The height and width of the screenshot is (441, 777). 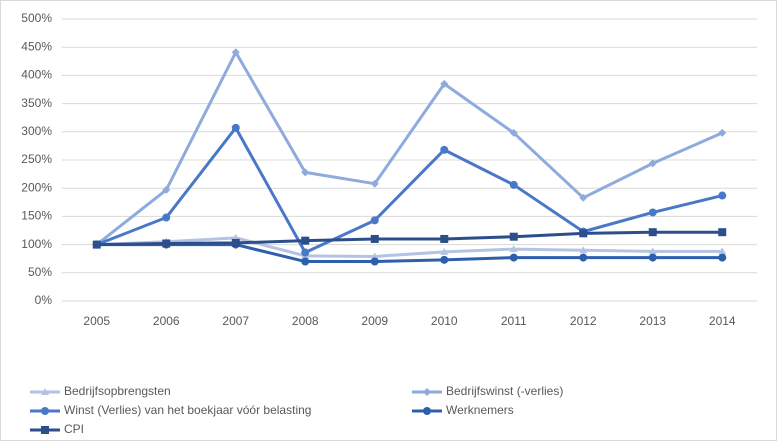 What do you see at coordinates (36, 46) in the screenshot?
I see `y-tick-label: 450%` at bounding box center [36, 46].